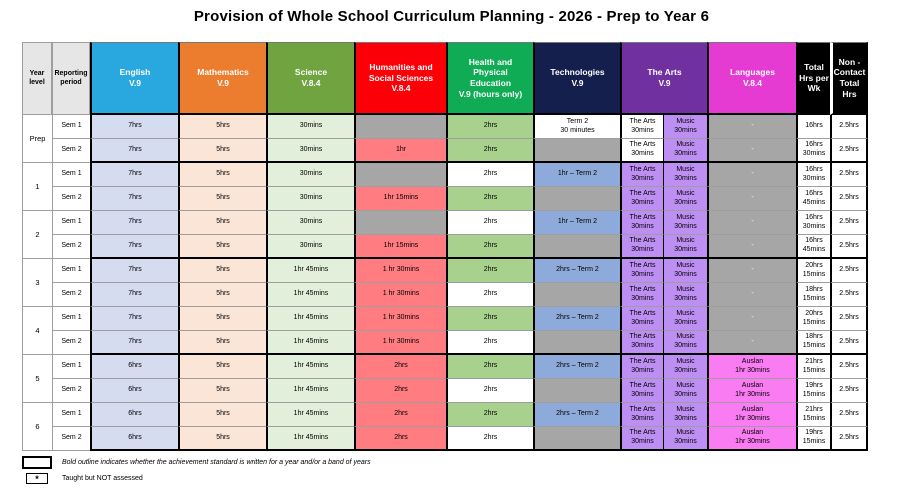 The image size is (903, 499). What do you see at coordinates (310, 295) in the screenshot?
I see `cell-3-sem-2-science: 1hr 45mins` at bounding box center [310, 295].